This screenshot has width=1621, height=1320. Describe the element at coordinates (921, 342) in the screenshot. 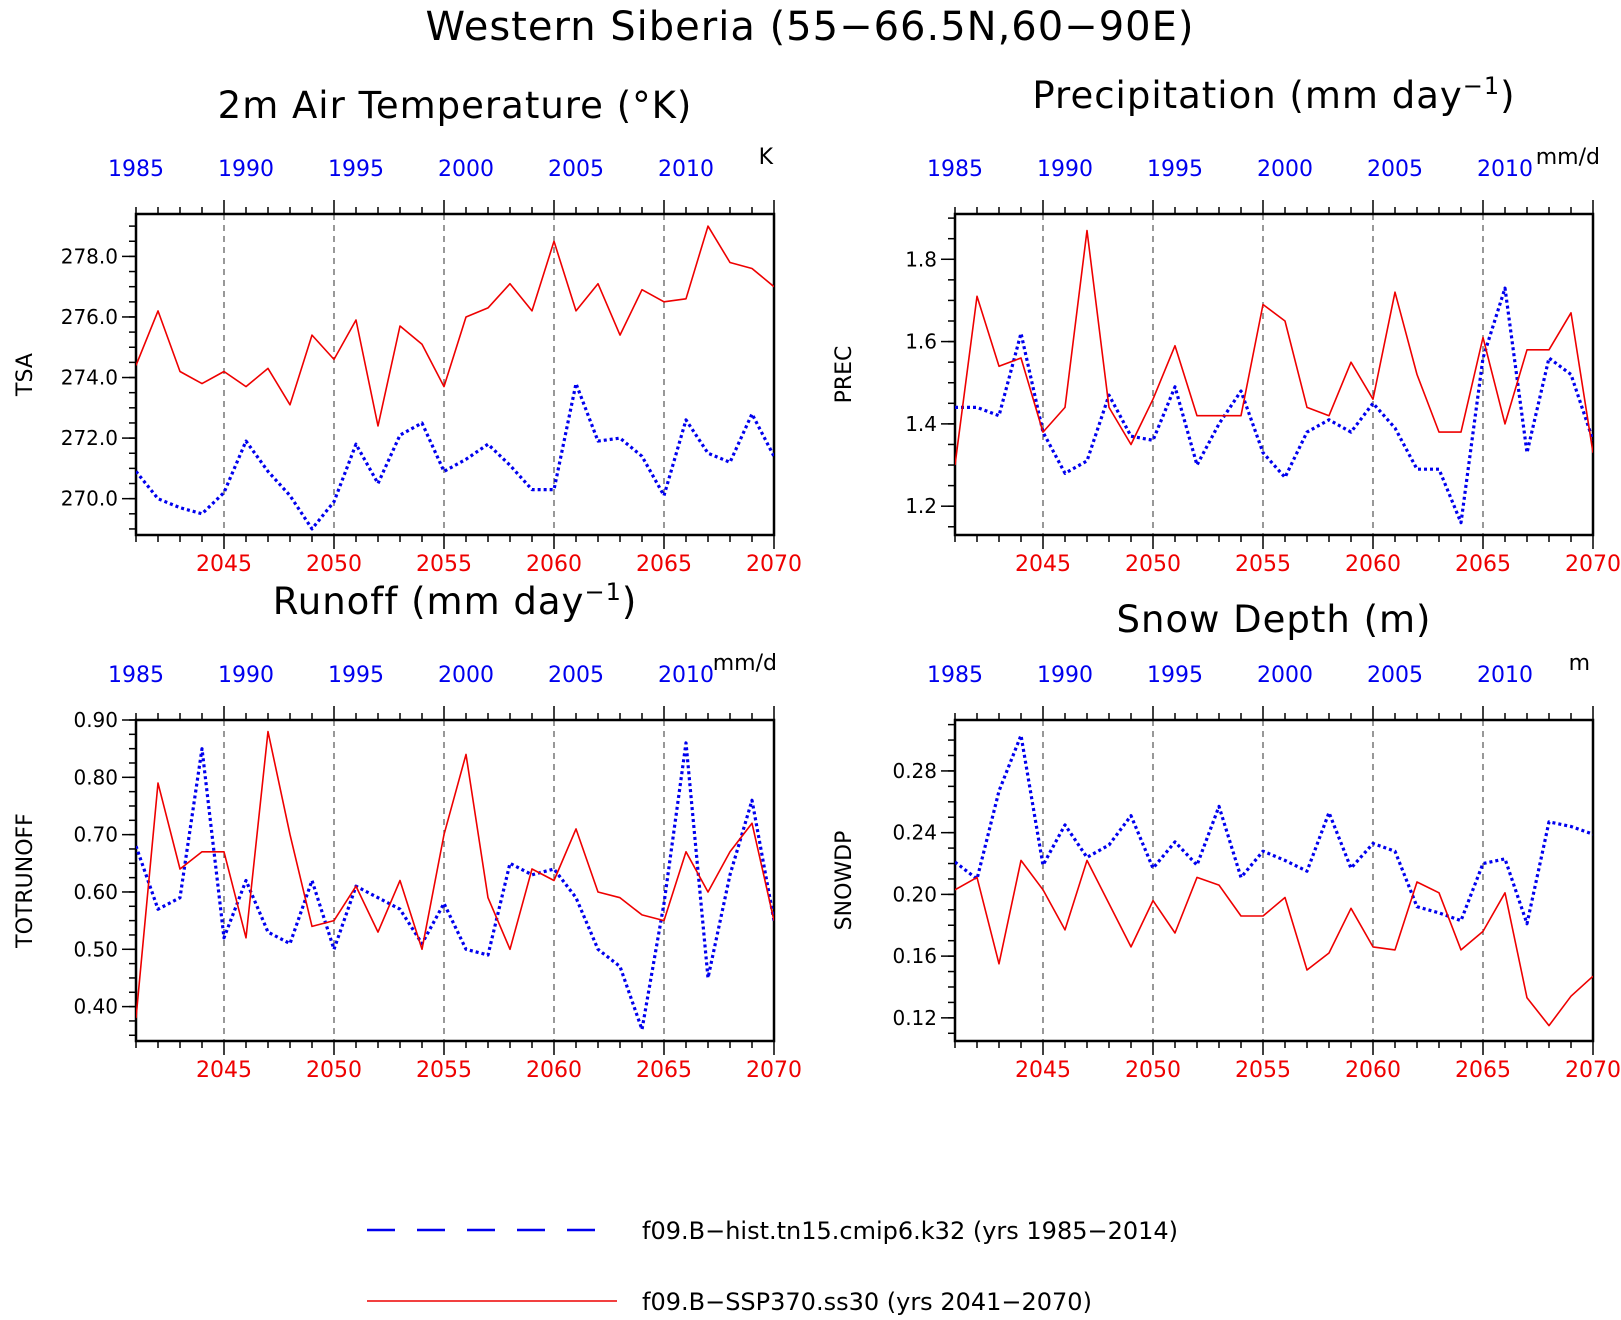

I see `y-tick-label: 1.6` at that location.